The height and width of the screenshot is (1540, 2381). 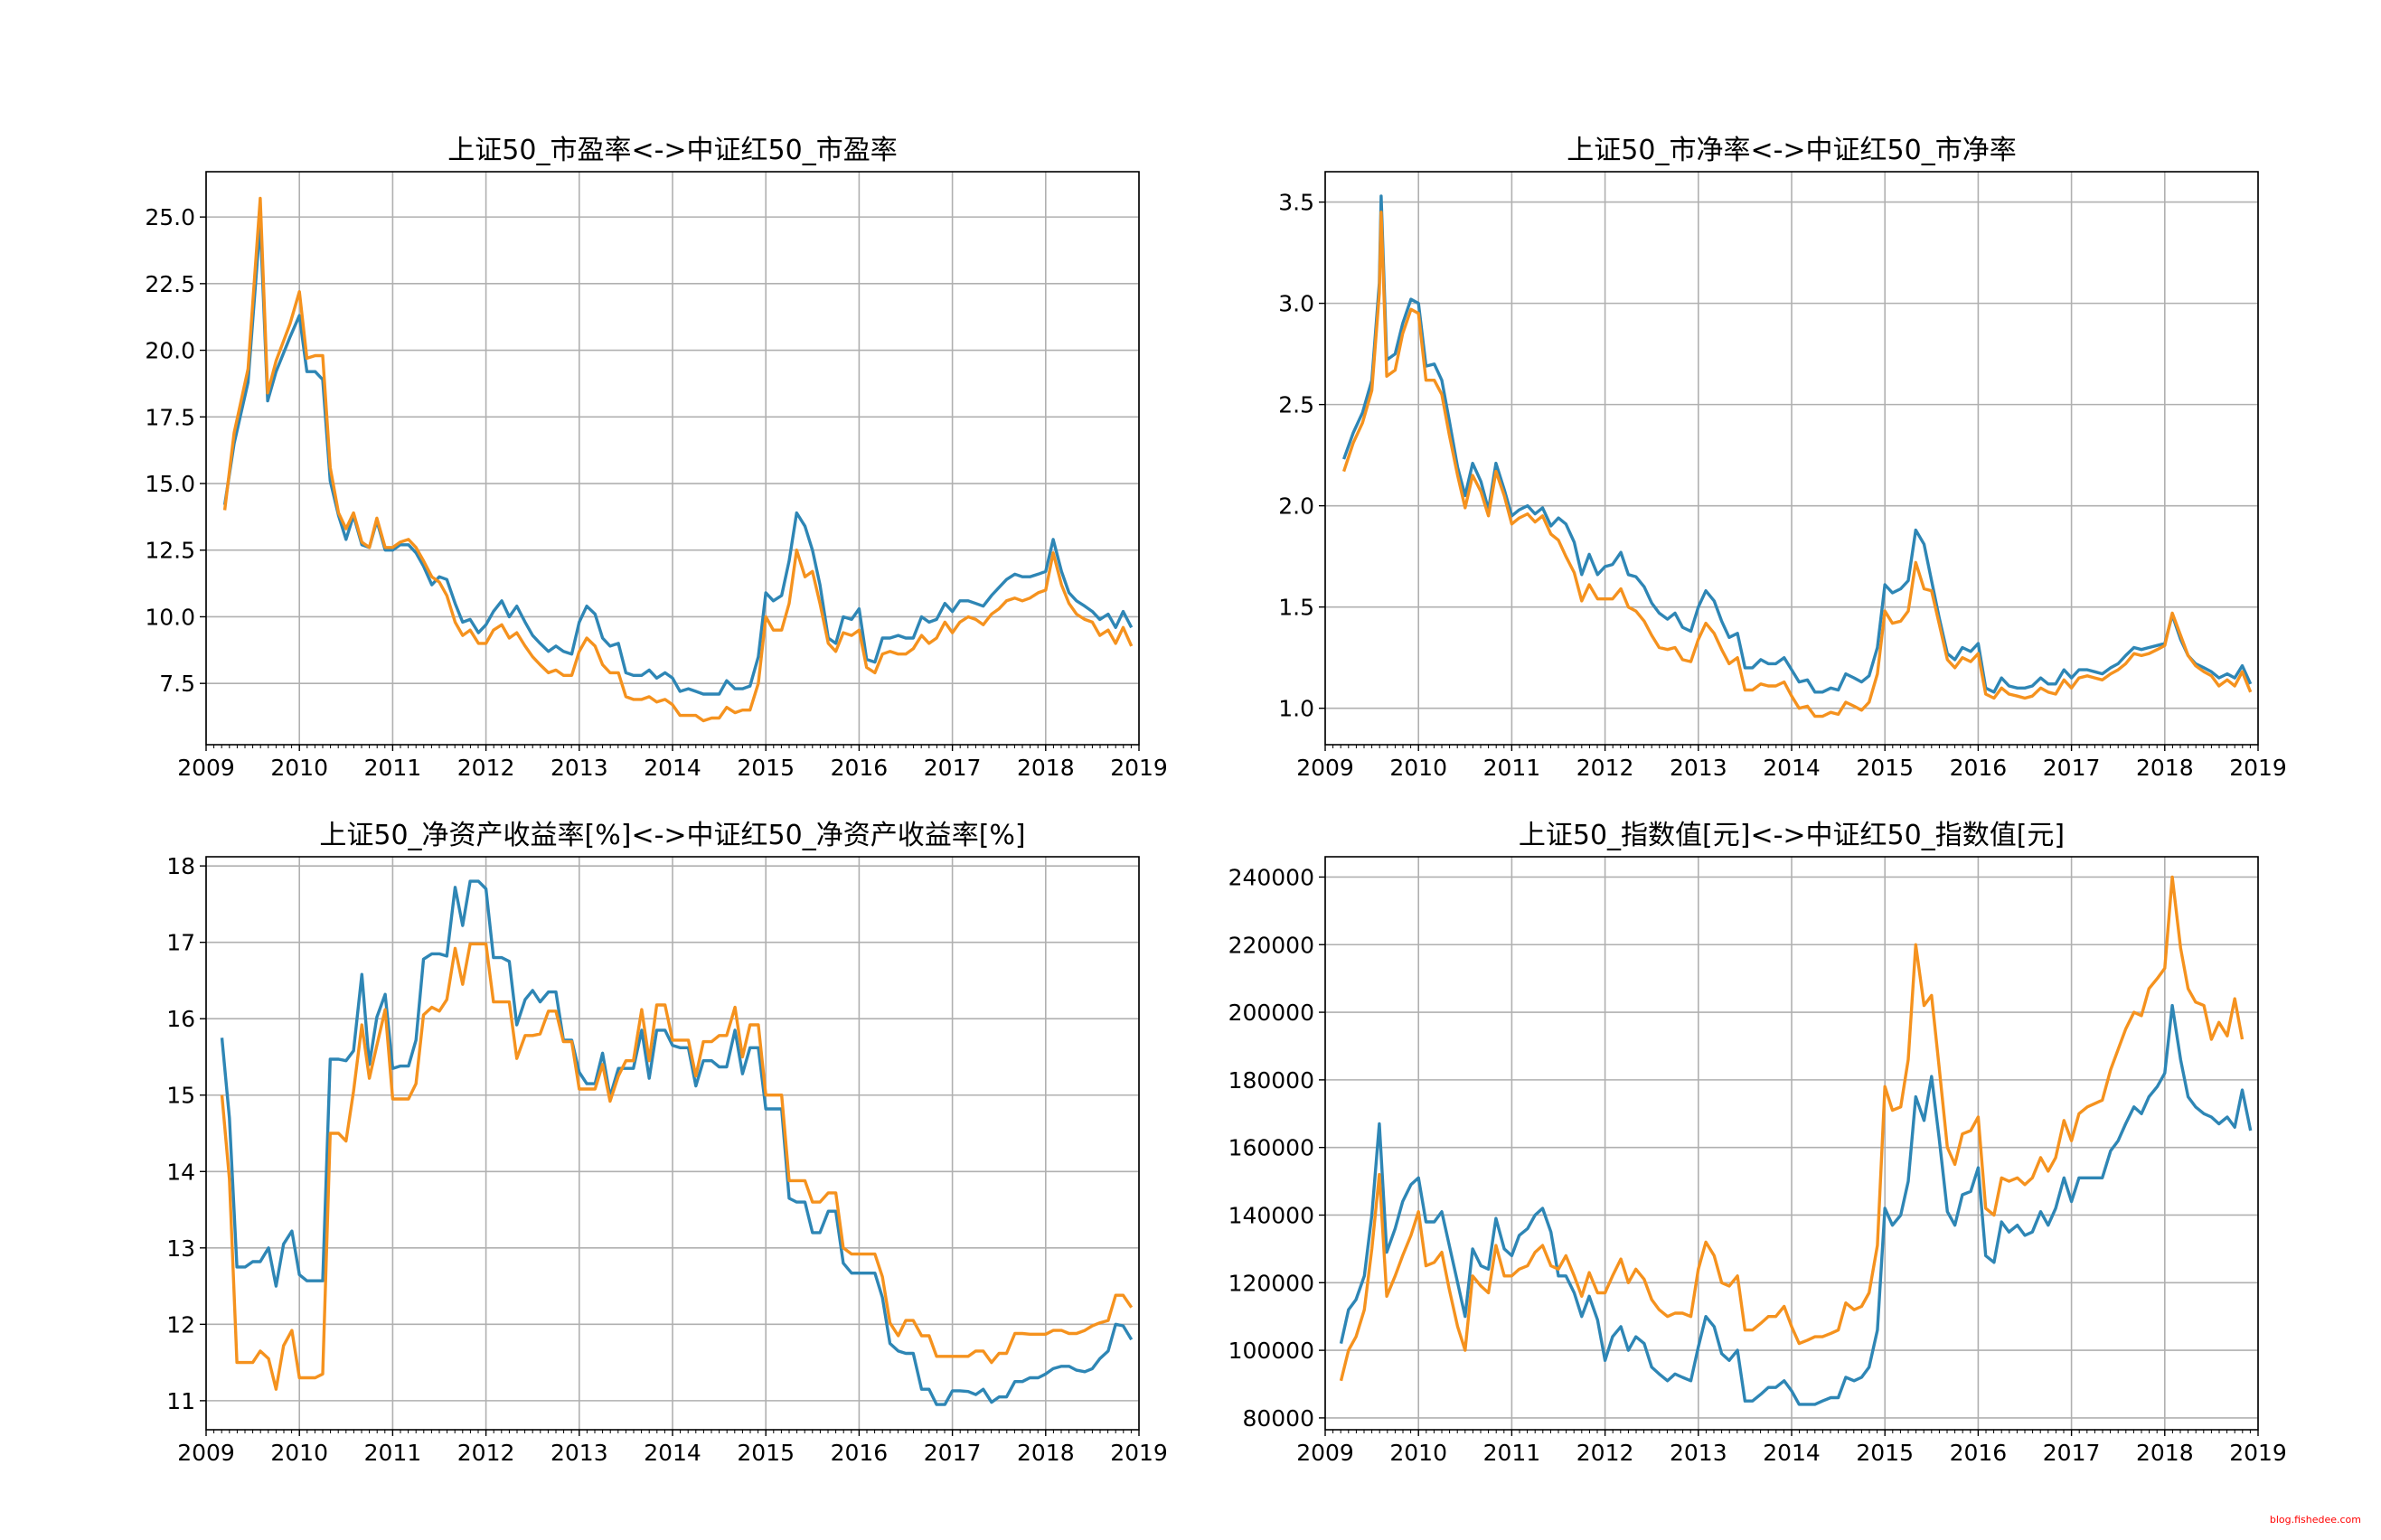 I want to click on y-tick-label: 200000, so click(x=1271, y=1013).